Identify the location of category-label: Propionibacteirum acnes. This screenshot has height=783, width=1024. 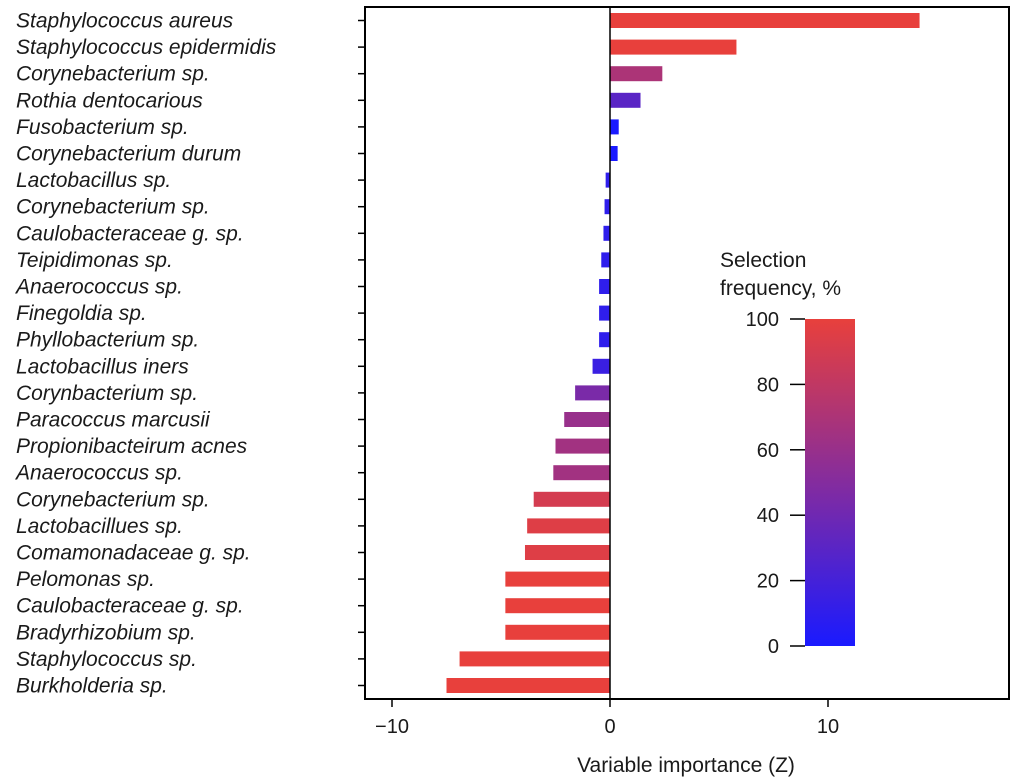
(132, 446).